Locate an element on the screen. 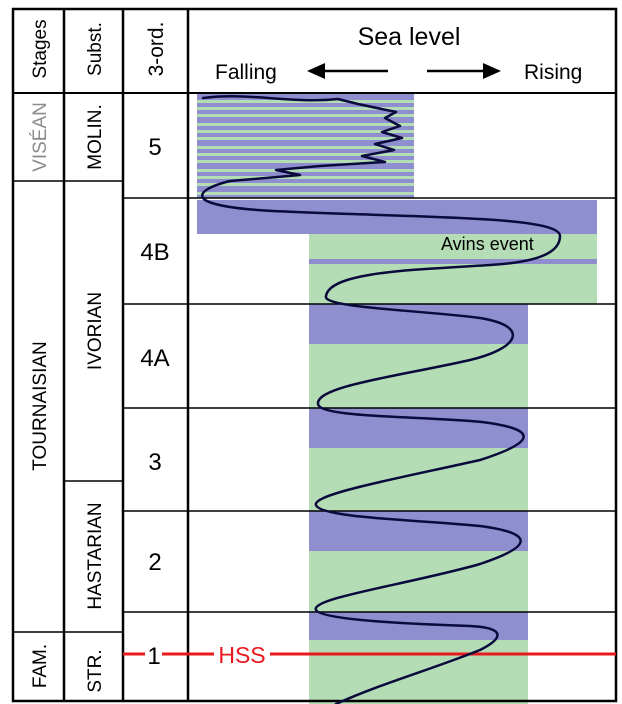 This screenshot has width=622, height=704. seq4a-green-band is located at coordinates (418, 376).